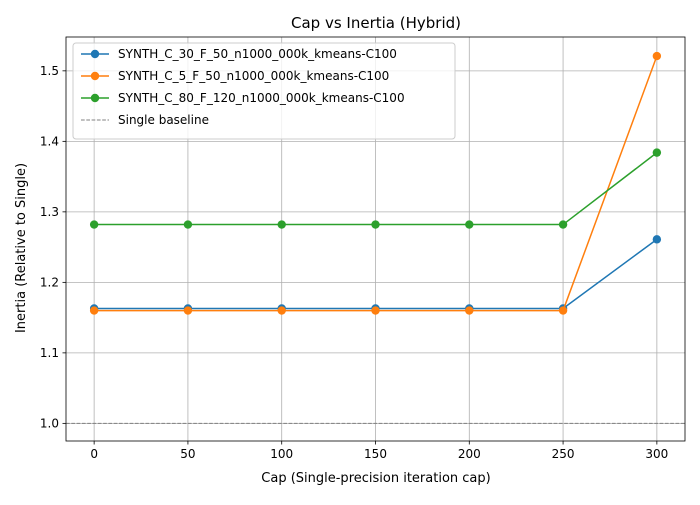 Image resolution: width=700 pixels, height=505 pixels. Describe the element at coordinates (469, 454) in the screenshot. I see `x-tick-label: 200` at that location.